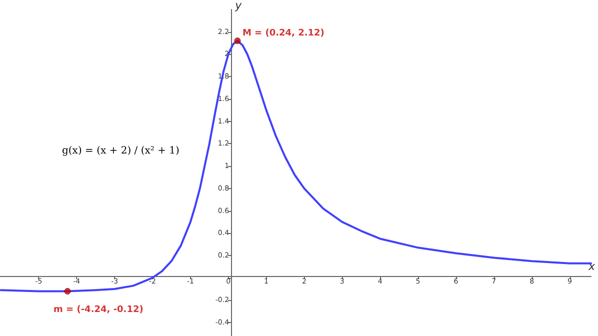 Image resolution: width=598 pixels, height=336 pixels. I want to click on annotation: M = (0.24, 2.12), so click(283, 33).